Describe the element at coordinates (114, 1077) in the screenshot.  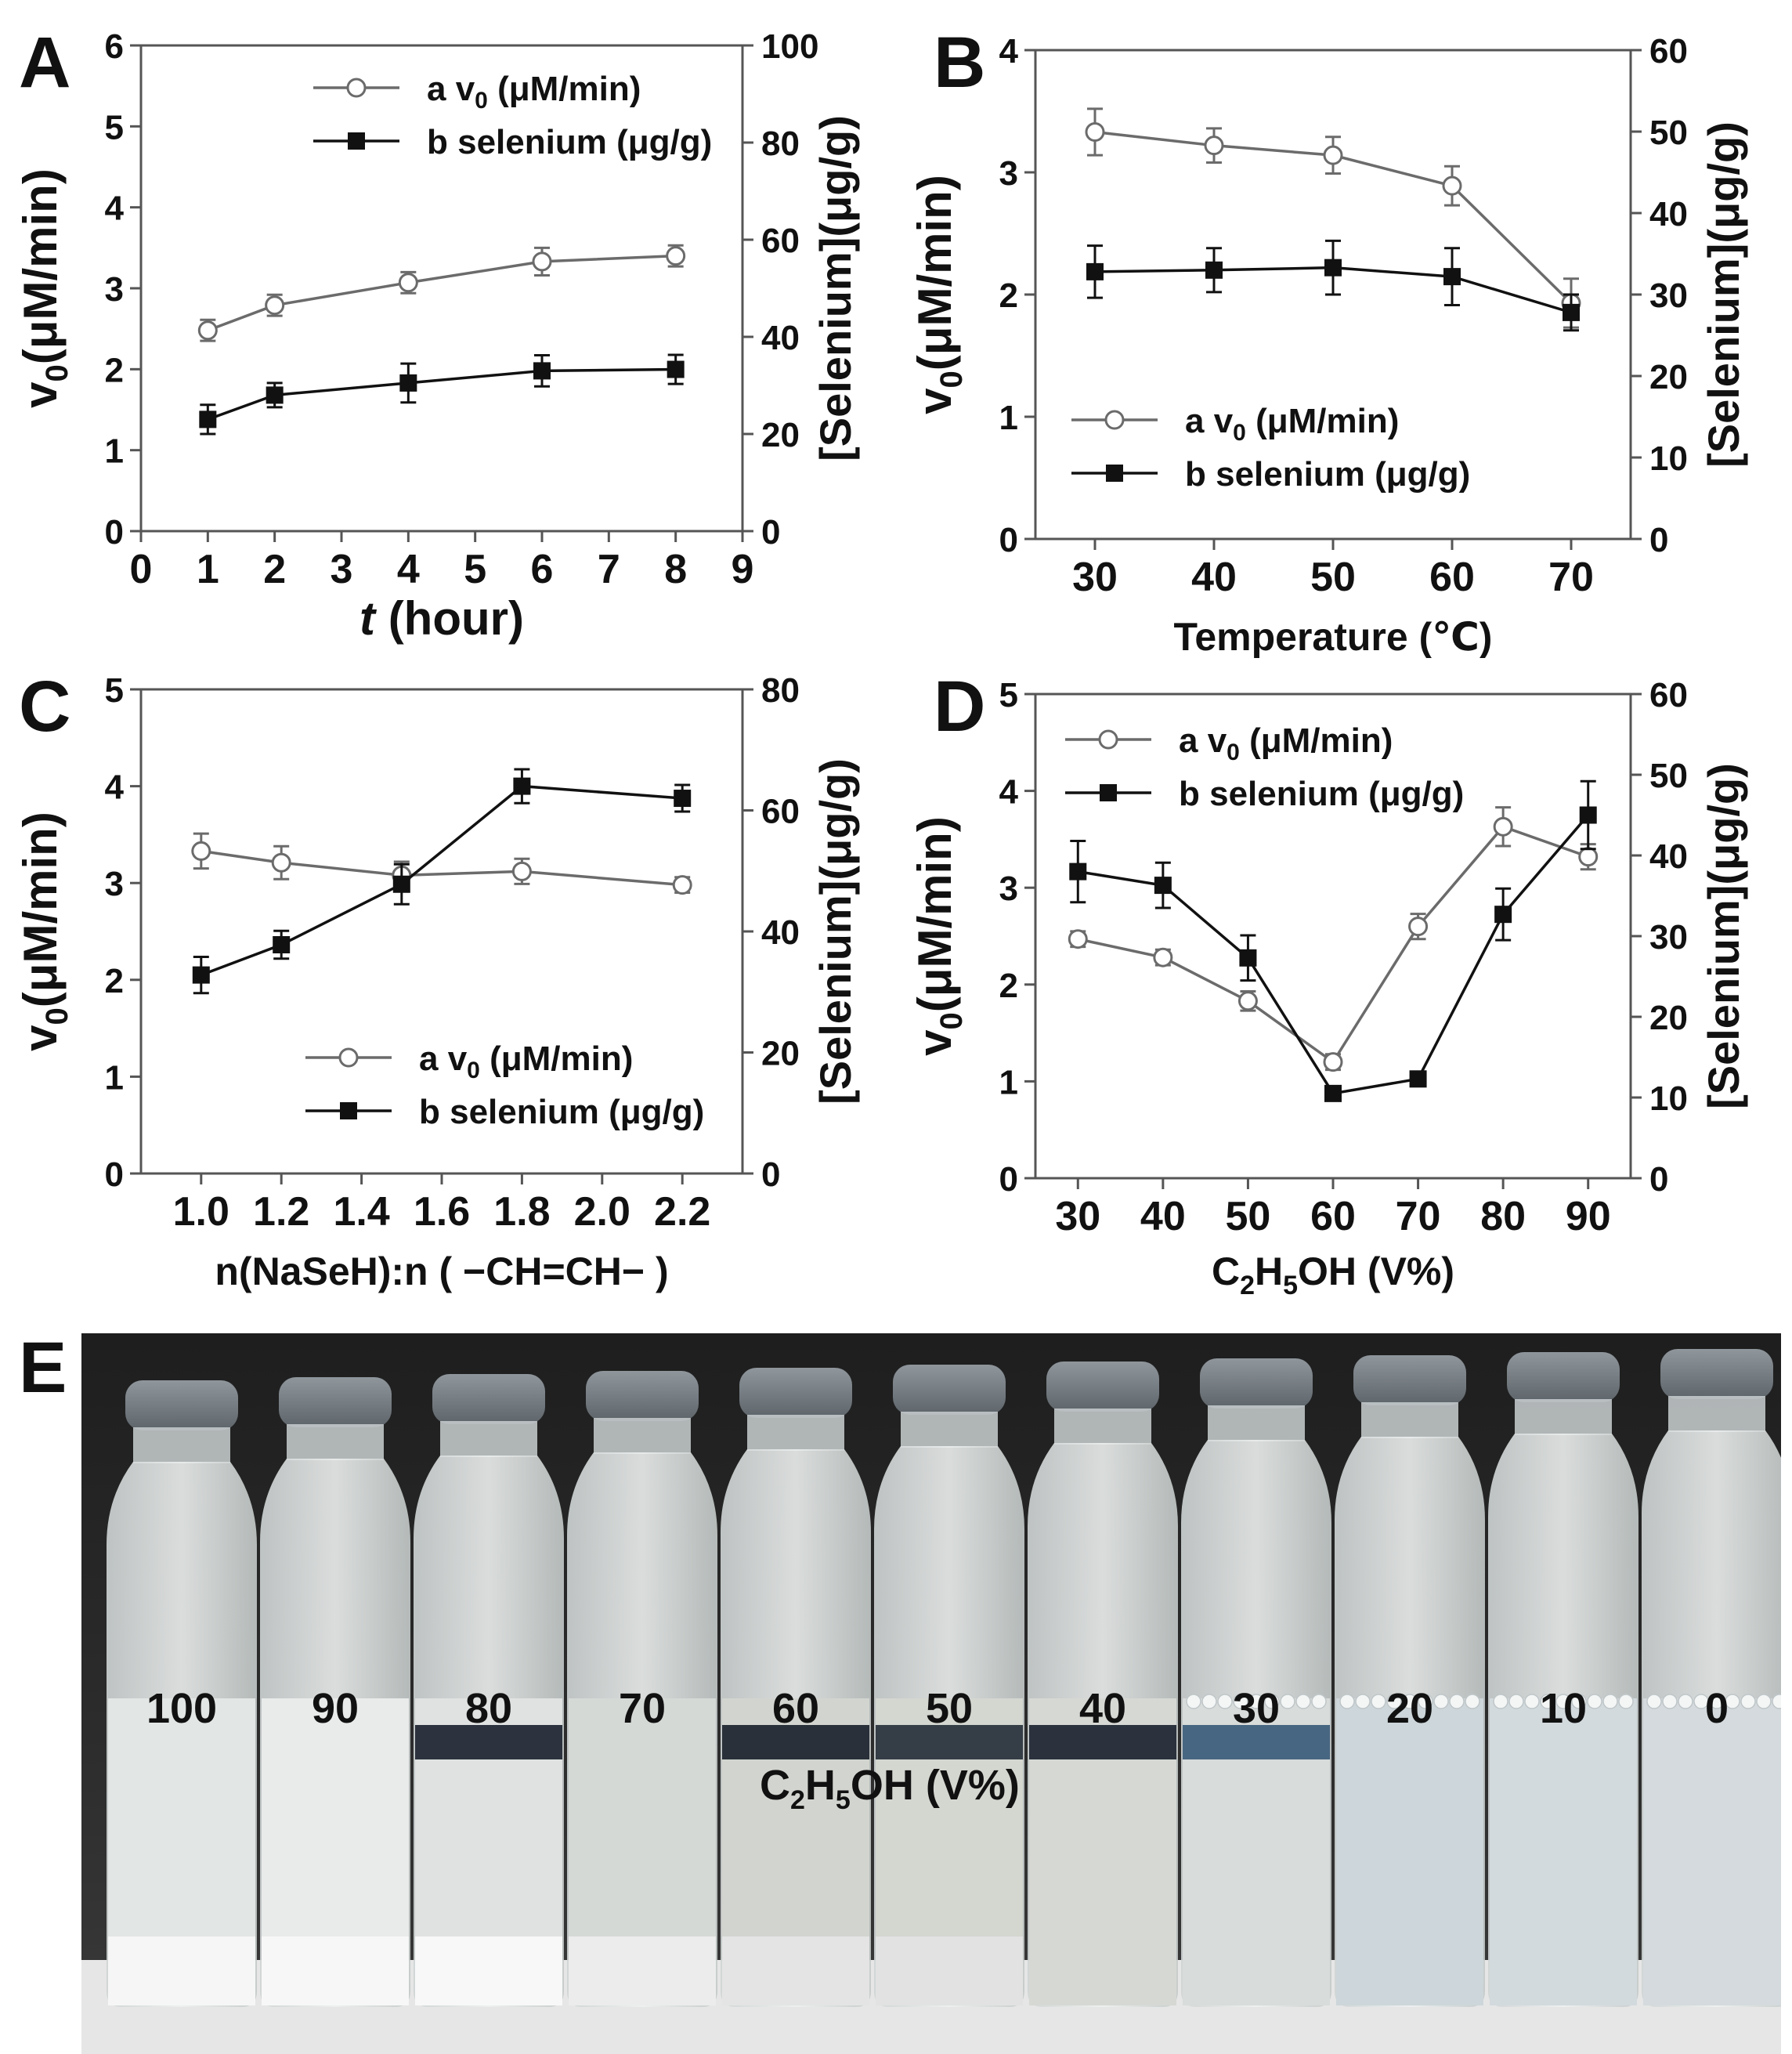
I see `y-tick-label: 1` at that location.